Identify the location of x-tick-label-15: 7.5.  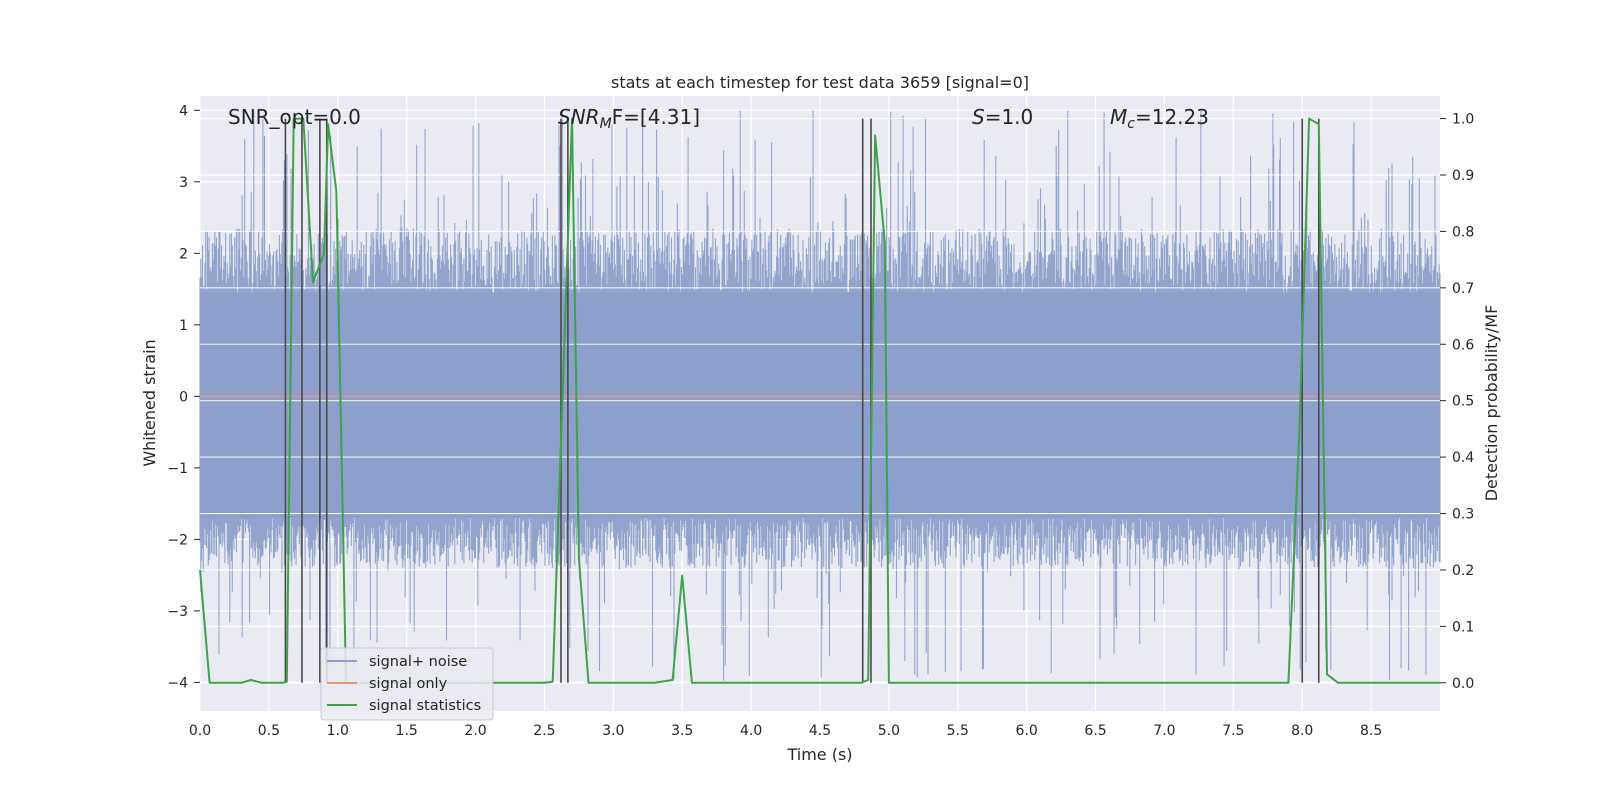
(1233, 731).